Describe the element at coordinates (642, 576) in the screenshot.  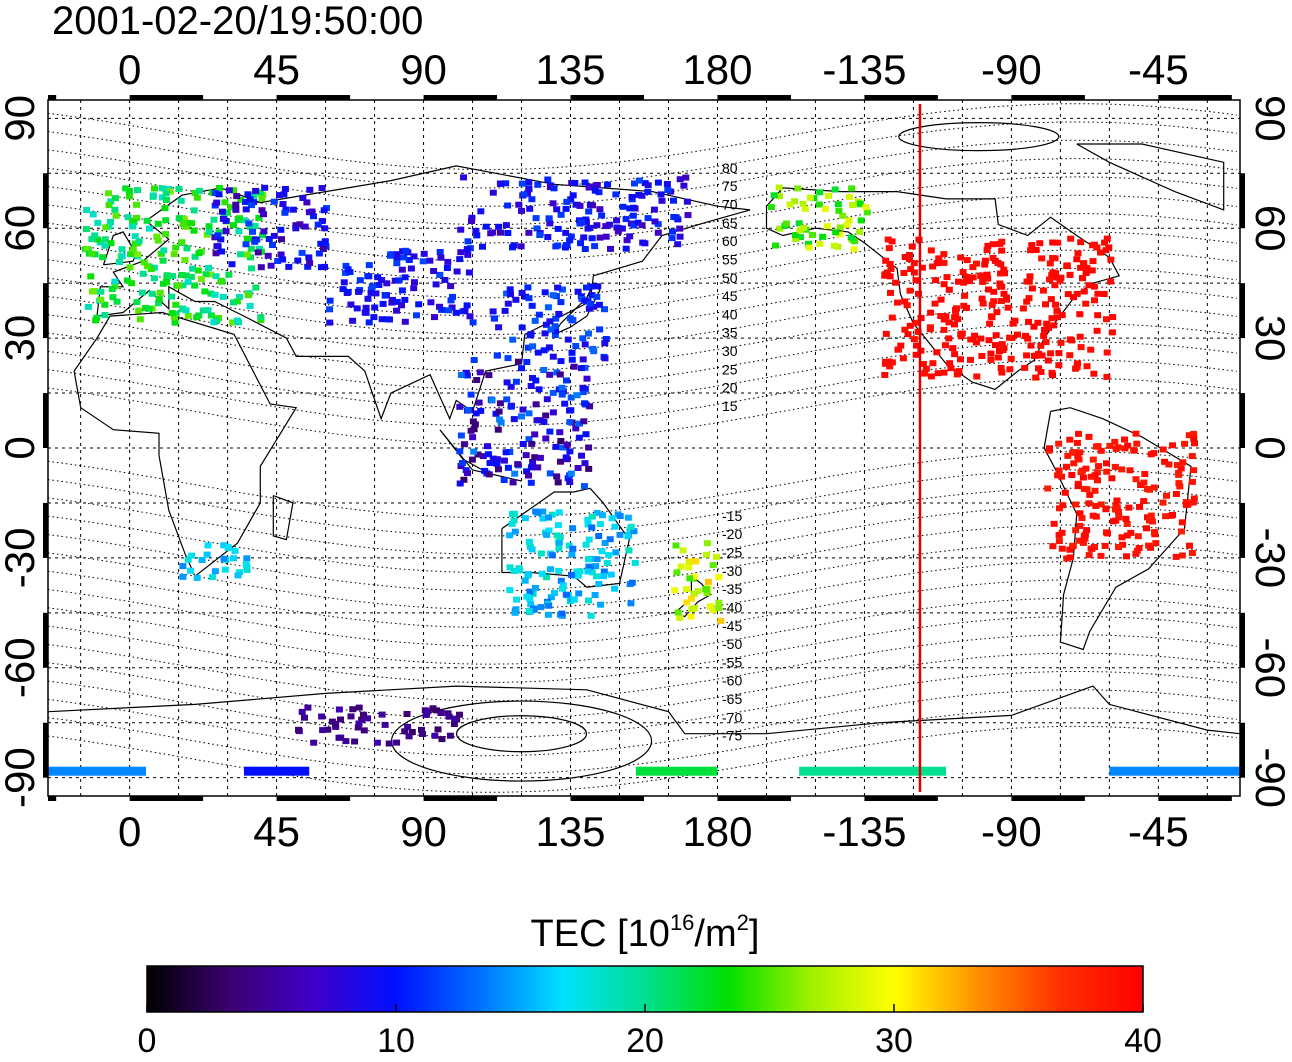
I see `mlat-contour` at that location.